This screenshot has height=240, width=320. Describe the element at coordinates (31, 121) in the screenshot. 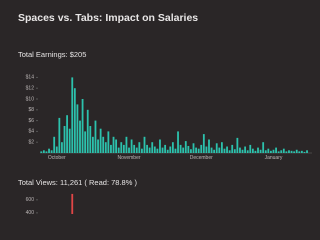

I see `y-tick-label: $6` at that location.